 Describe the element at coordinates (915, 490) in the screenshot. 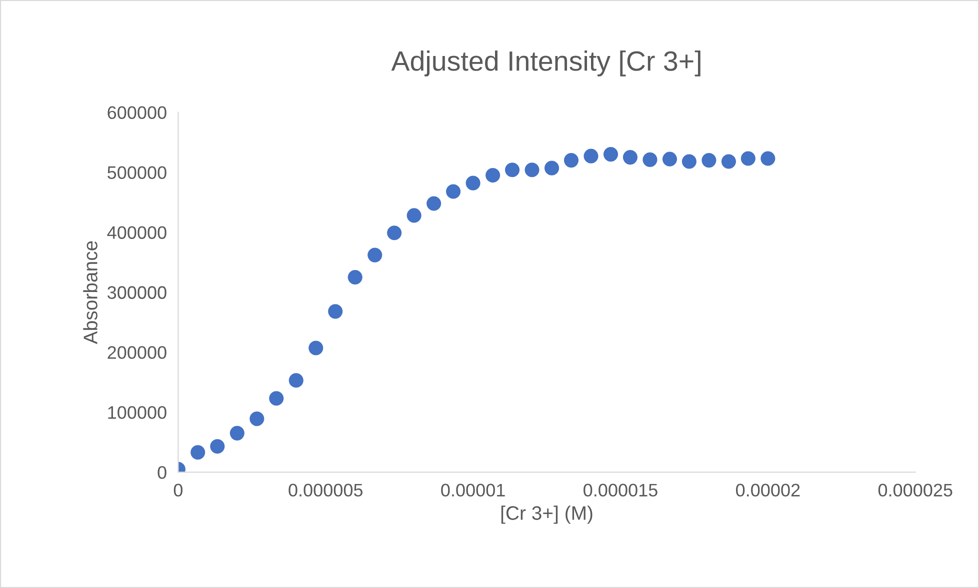

I see `x-tick-label: 0.000025` at that location.